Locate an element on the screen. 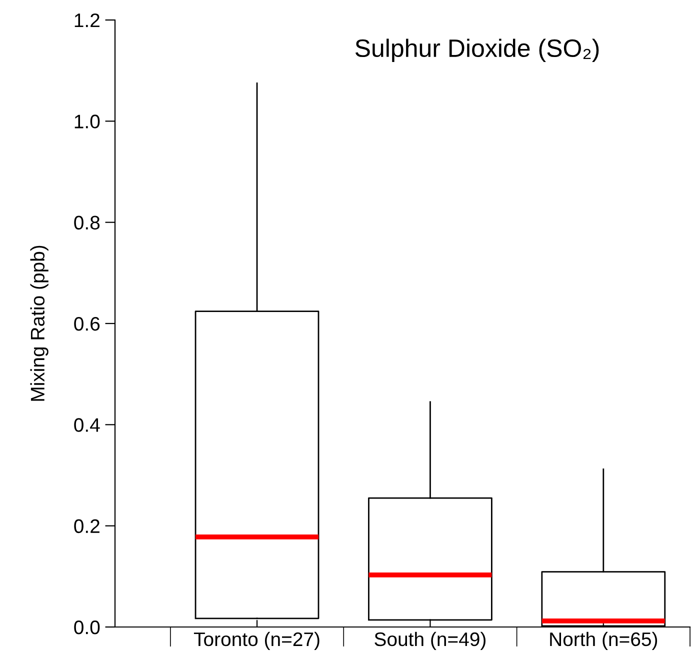 Image resolution: width=691 pixels, height=663 pixels. text: Sulphur Dioxide (SO₂) is located at coordinates (477, 50).